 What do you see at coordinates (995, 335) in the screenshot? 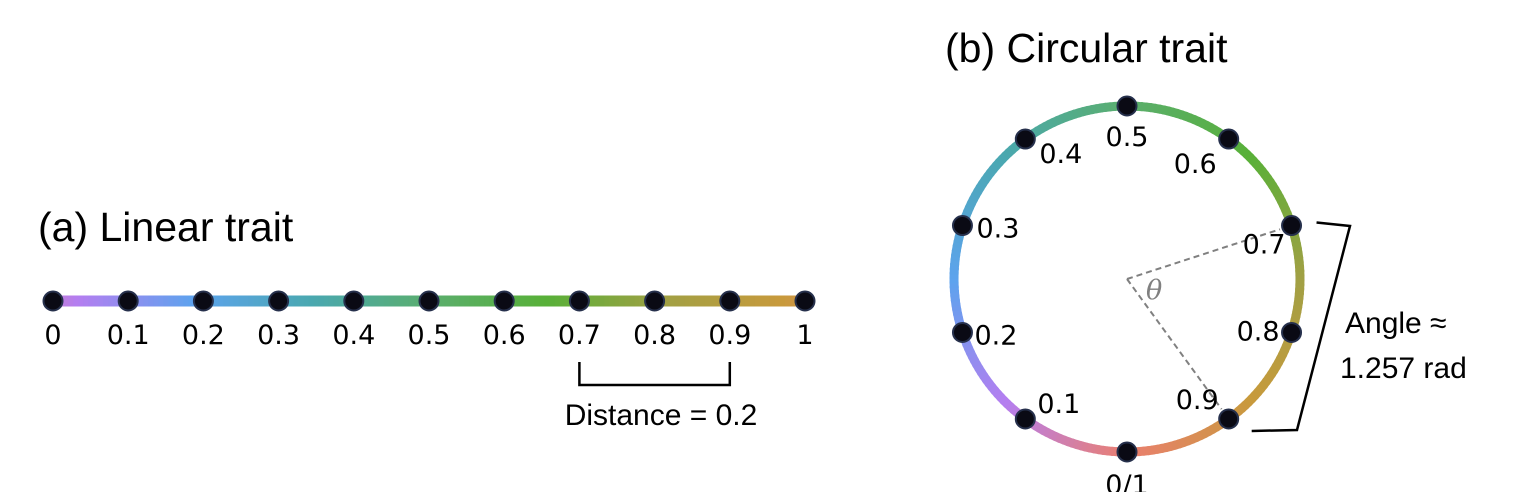
I see `circular-tick-label: 0.2` at bounding box center [995, 335].